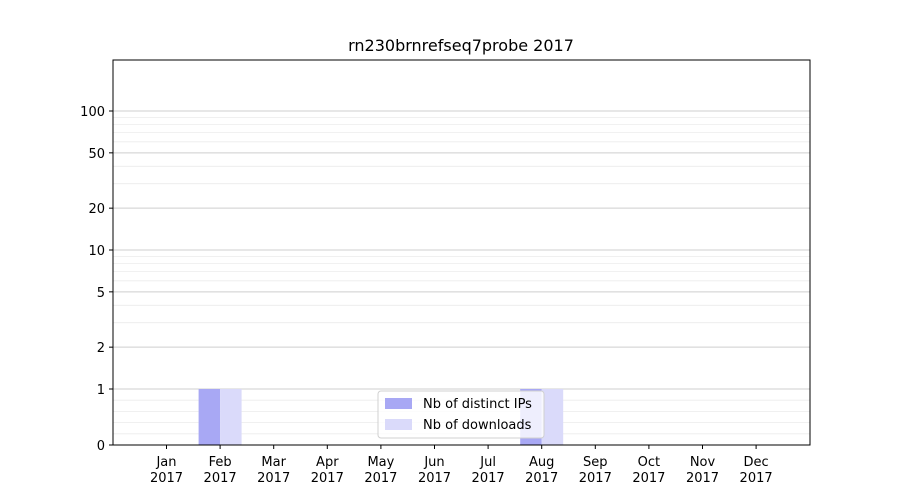  I want to click on y-tick-label: 5, so click(101, 293).